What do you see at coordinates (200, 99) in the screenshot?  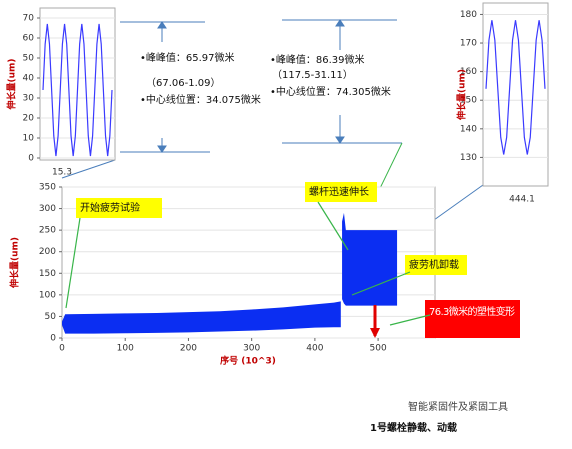 I see `annotation: •中心线位置：34.075微米` at bounding box center [200, 99].